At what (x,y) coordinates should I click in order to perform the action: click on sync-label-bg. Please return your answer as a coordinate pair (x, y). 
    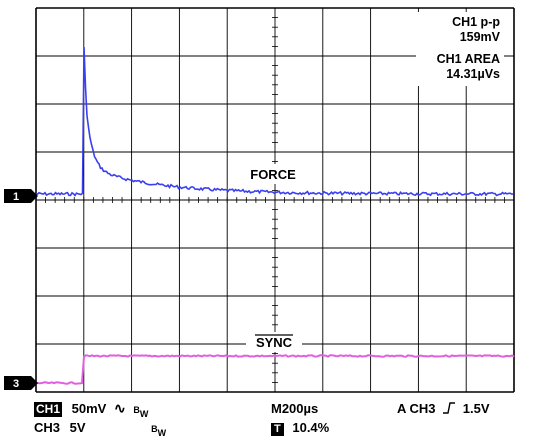
    Looking at the image, I should click on (274, 342).